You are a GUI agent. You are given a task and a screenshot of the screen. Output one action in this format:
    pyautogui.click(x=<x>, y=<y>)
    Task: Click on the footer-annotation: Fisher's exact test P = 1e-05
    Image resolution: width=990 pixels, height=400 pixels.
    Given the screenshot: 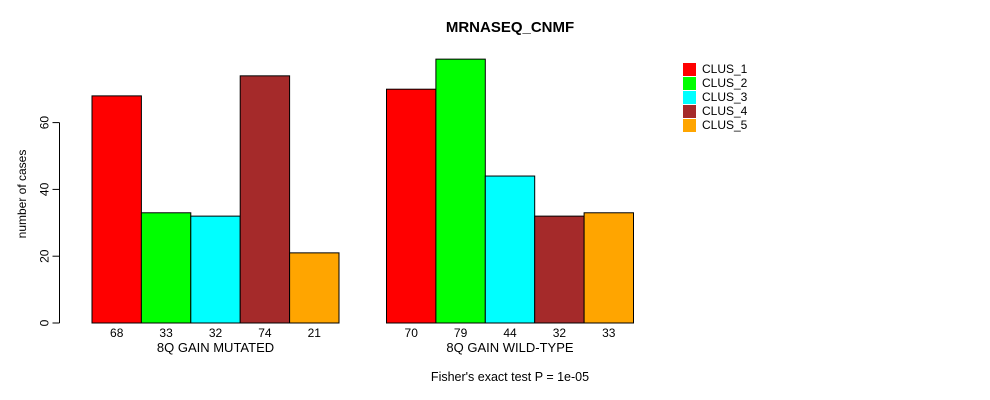 What is the action you would take?
    pyautogui.click(x=510, y=377)
    